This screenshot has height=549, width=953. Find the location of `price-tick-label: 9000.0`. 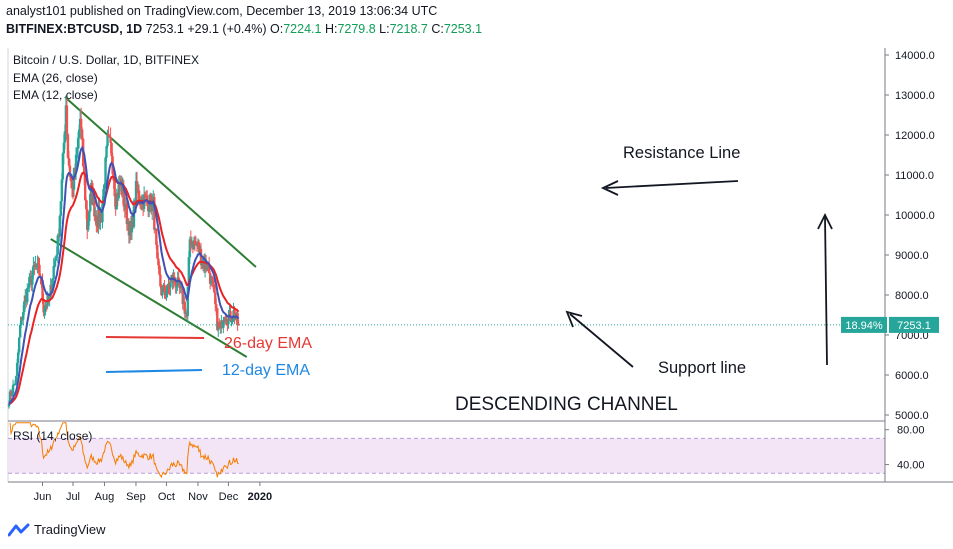

price-tick-label: 9000.0 is located at coordinates (912, 256).